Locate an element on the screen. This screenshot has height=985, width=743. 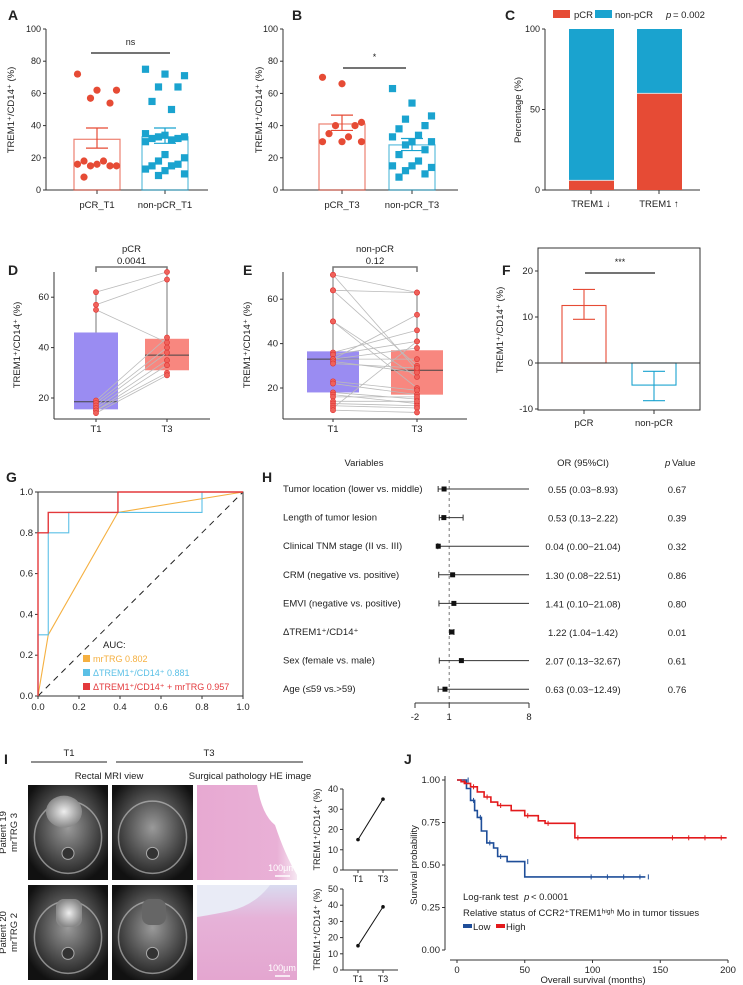
reference-diagonal is located at coordinates (140, 594).